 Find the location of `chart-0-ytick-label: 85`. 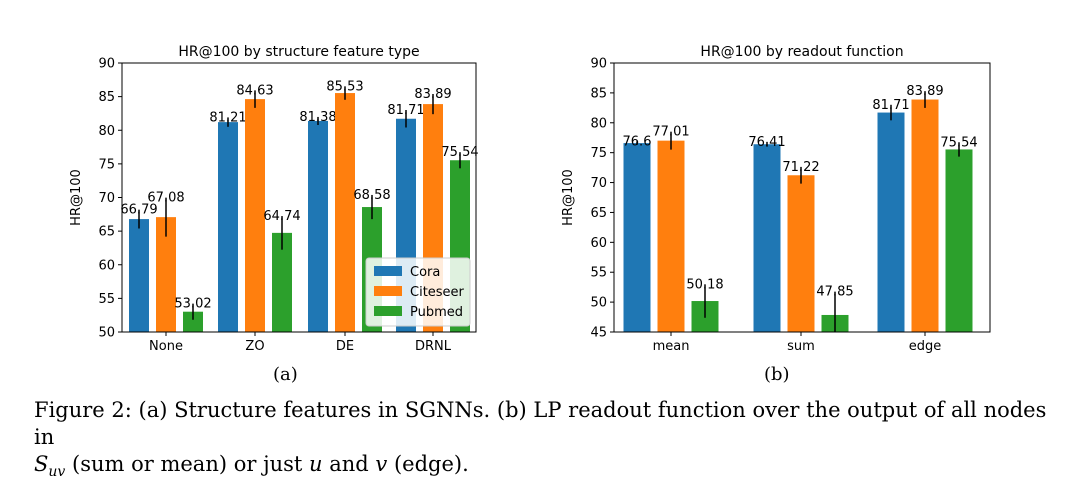

chart-0-ytick-label: 85 is located at coordinates (106, 97).